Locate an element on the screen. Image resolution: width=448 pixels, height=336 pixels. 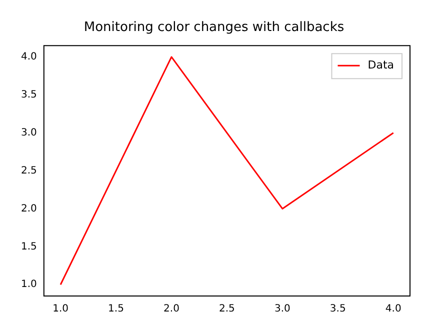
x-tick-label: 1.5 is located at coordinates (116, 309).